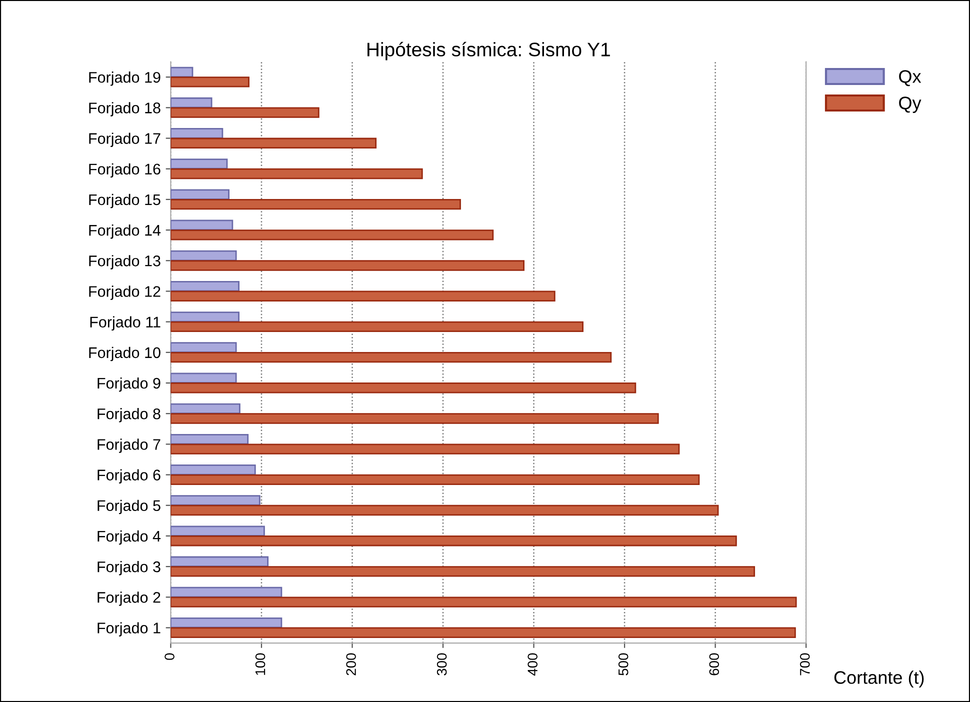  I want to click on x-tick-label: 200, so click(351, 664).